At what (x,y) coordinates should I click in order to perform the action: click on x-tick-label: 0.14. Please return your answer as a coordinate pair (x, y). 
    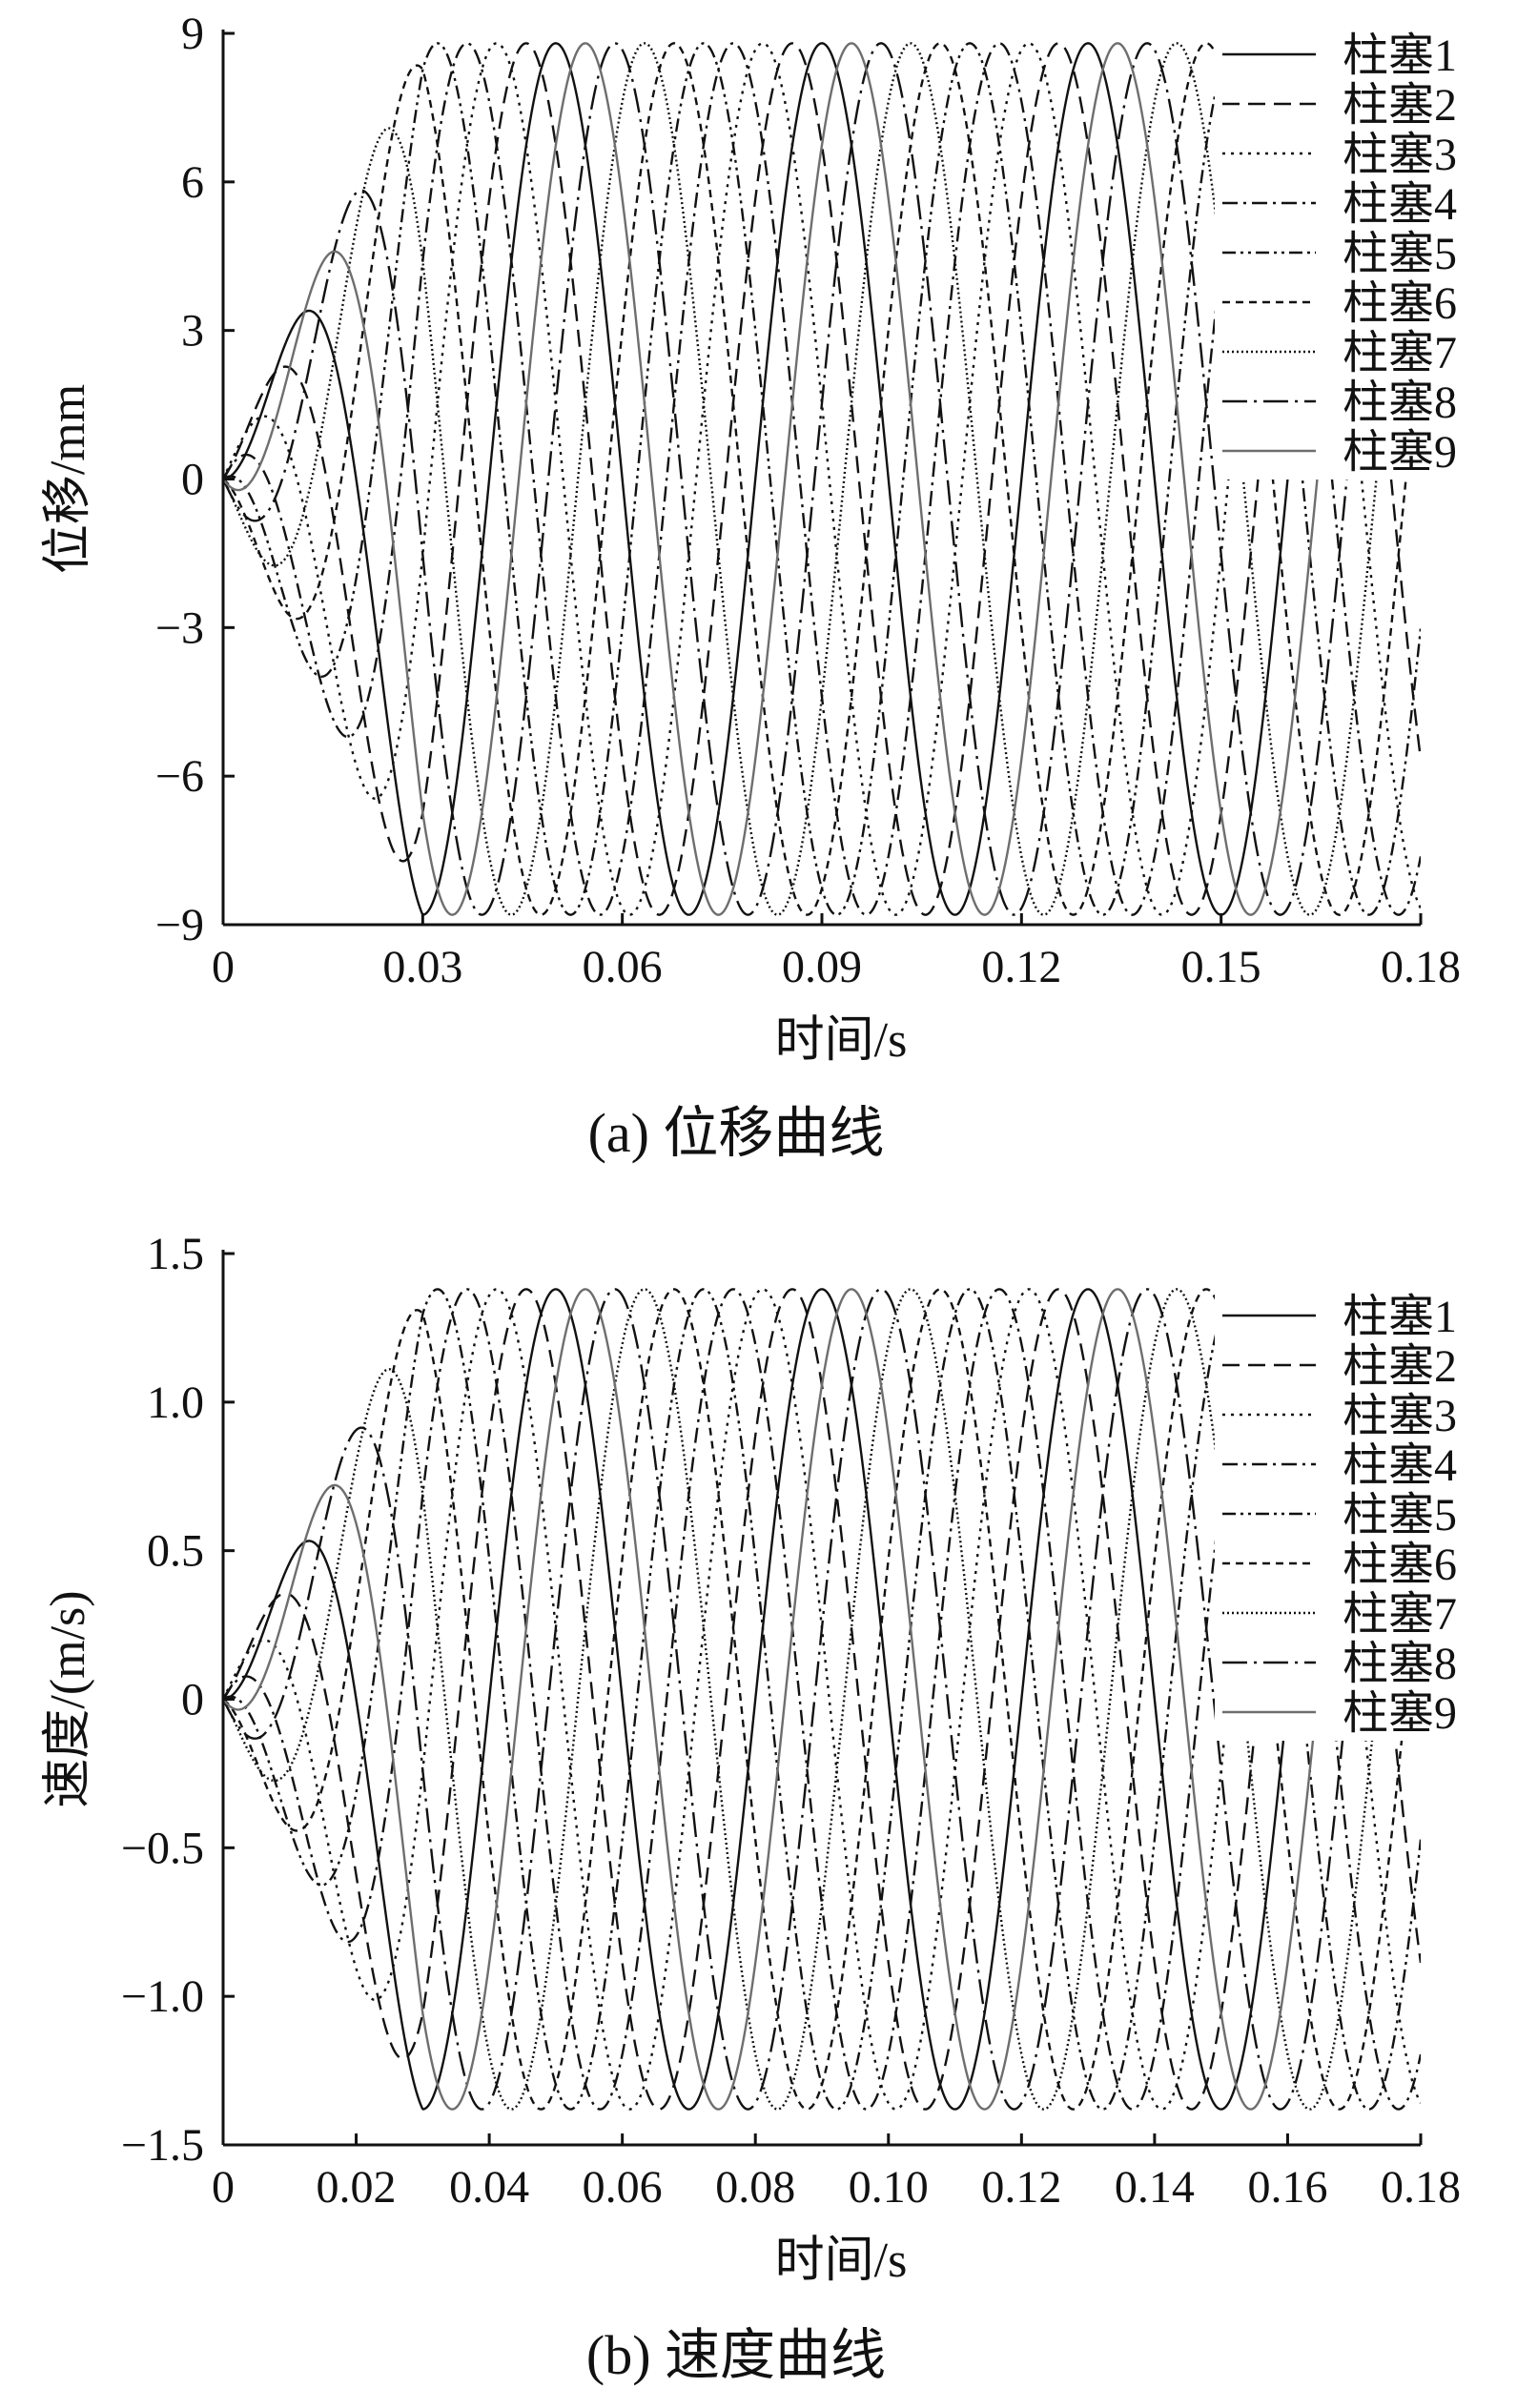
    Looking at the image, I should click on (1155, 2187).